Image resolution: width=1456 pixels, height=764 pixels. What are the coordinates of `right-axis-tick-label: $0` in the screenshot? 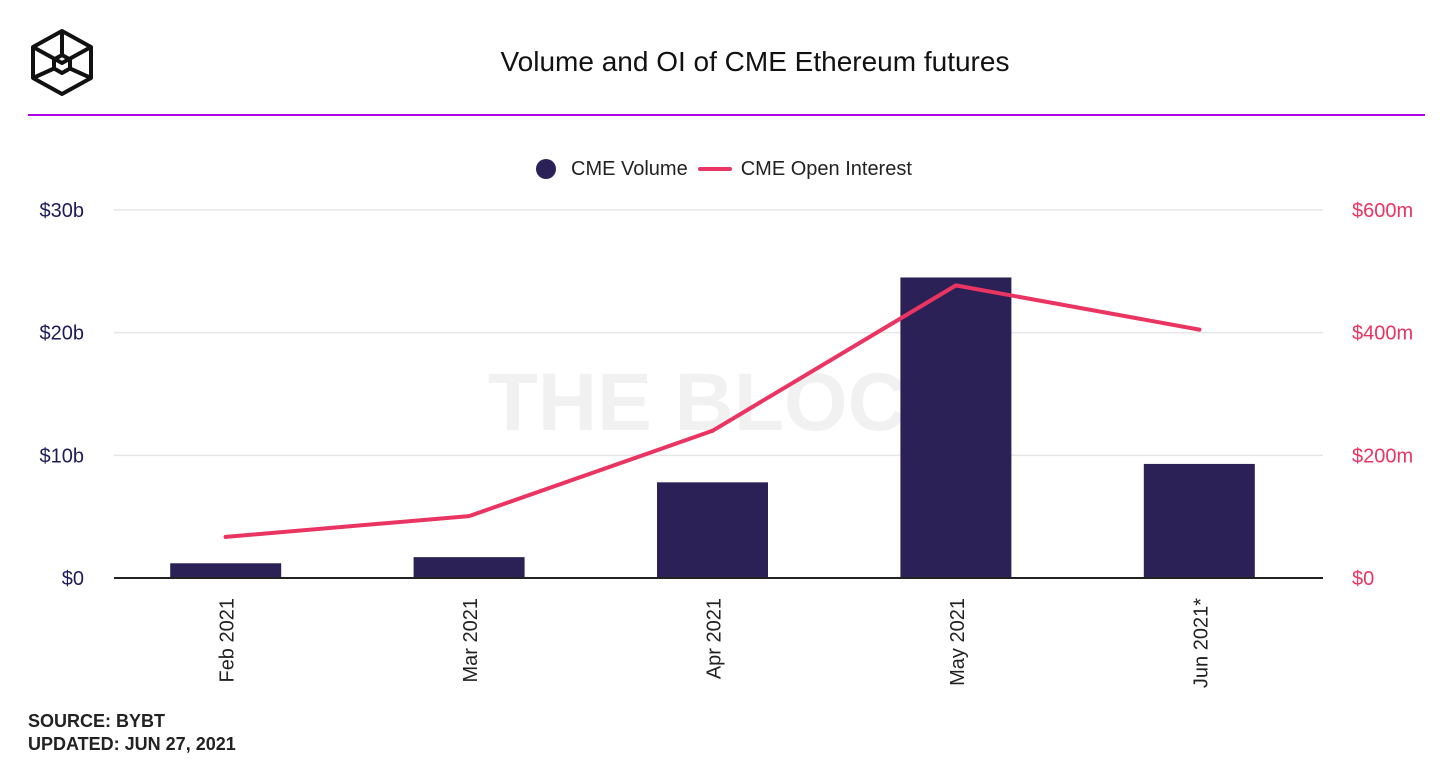 It's located at (1363, 579).